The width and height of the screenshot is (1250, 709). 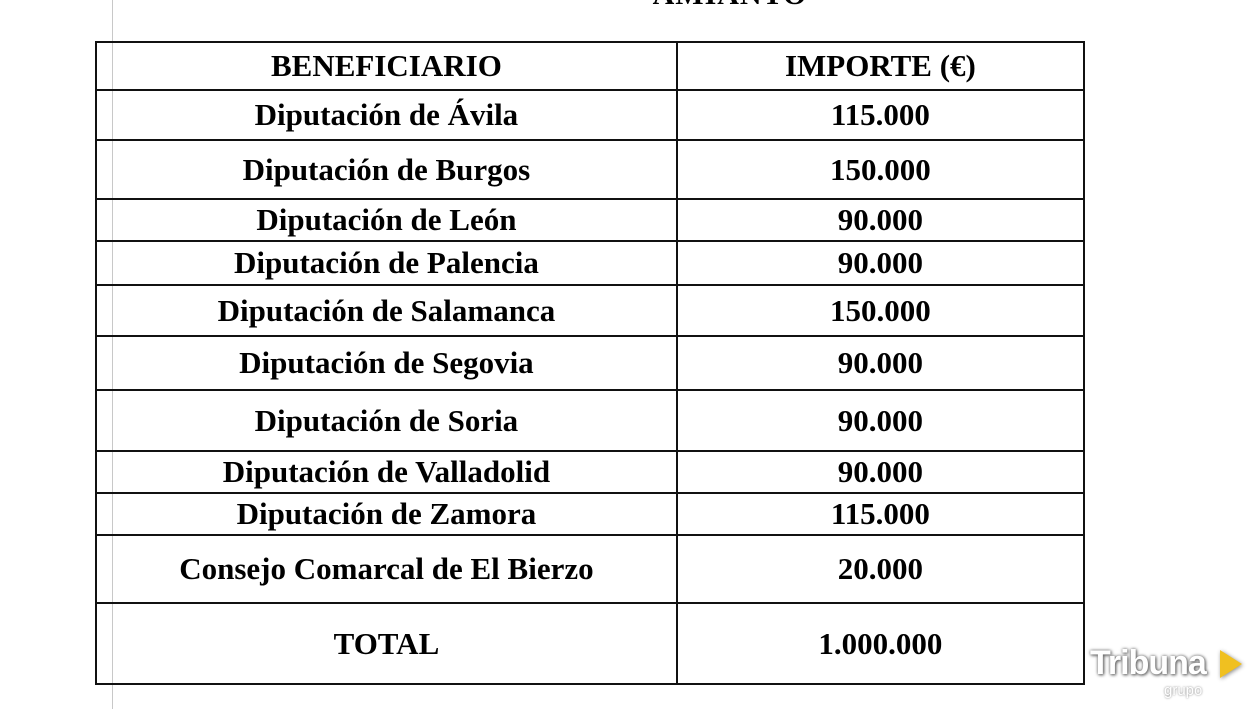 What do you see at coordinates (1183, 690) in the screenshot?
I see `logo-sub: grupo` at bounding box center [1183, 690].